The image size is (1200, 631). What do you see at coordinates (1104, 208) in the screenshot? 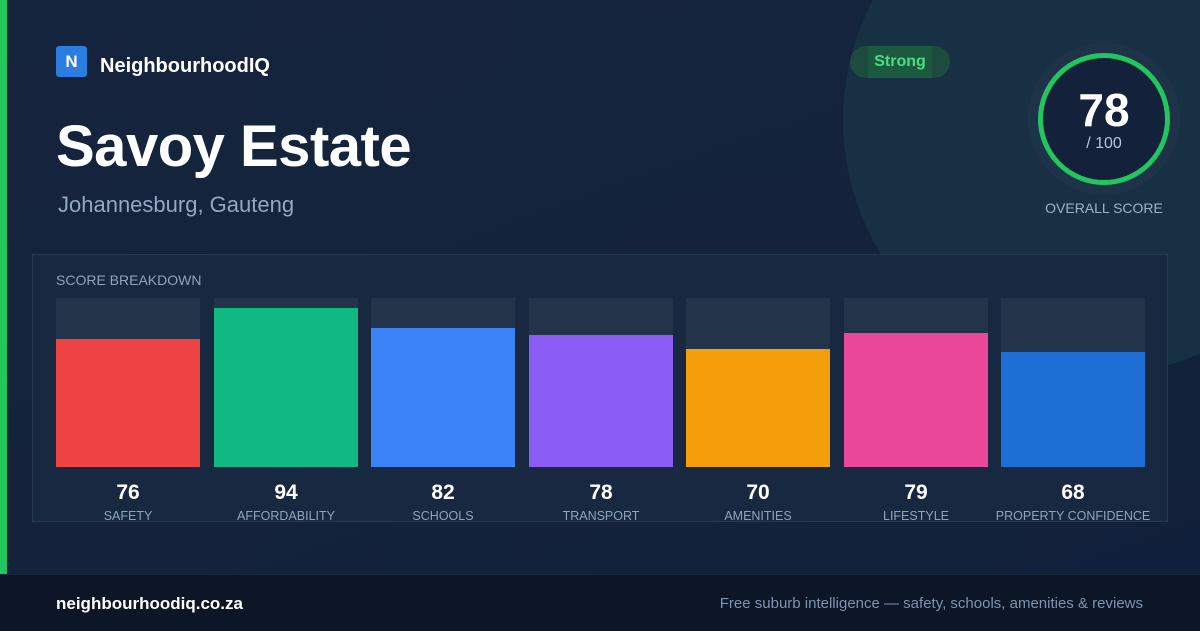
I see `overall-score-label: OVERALL SCORE` at bounding box center [1104, 208].